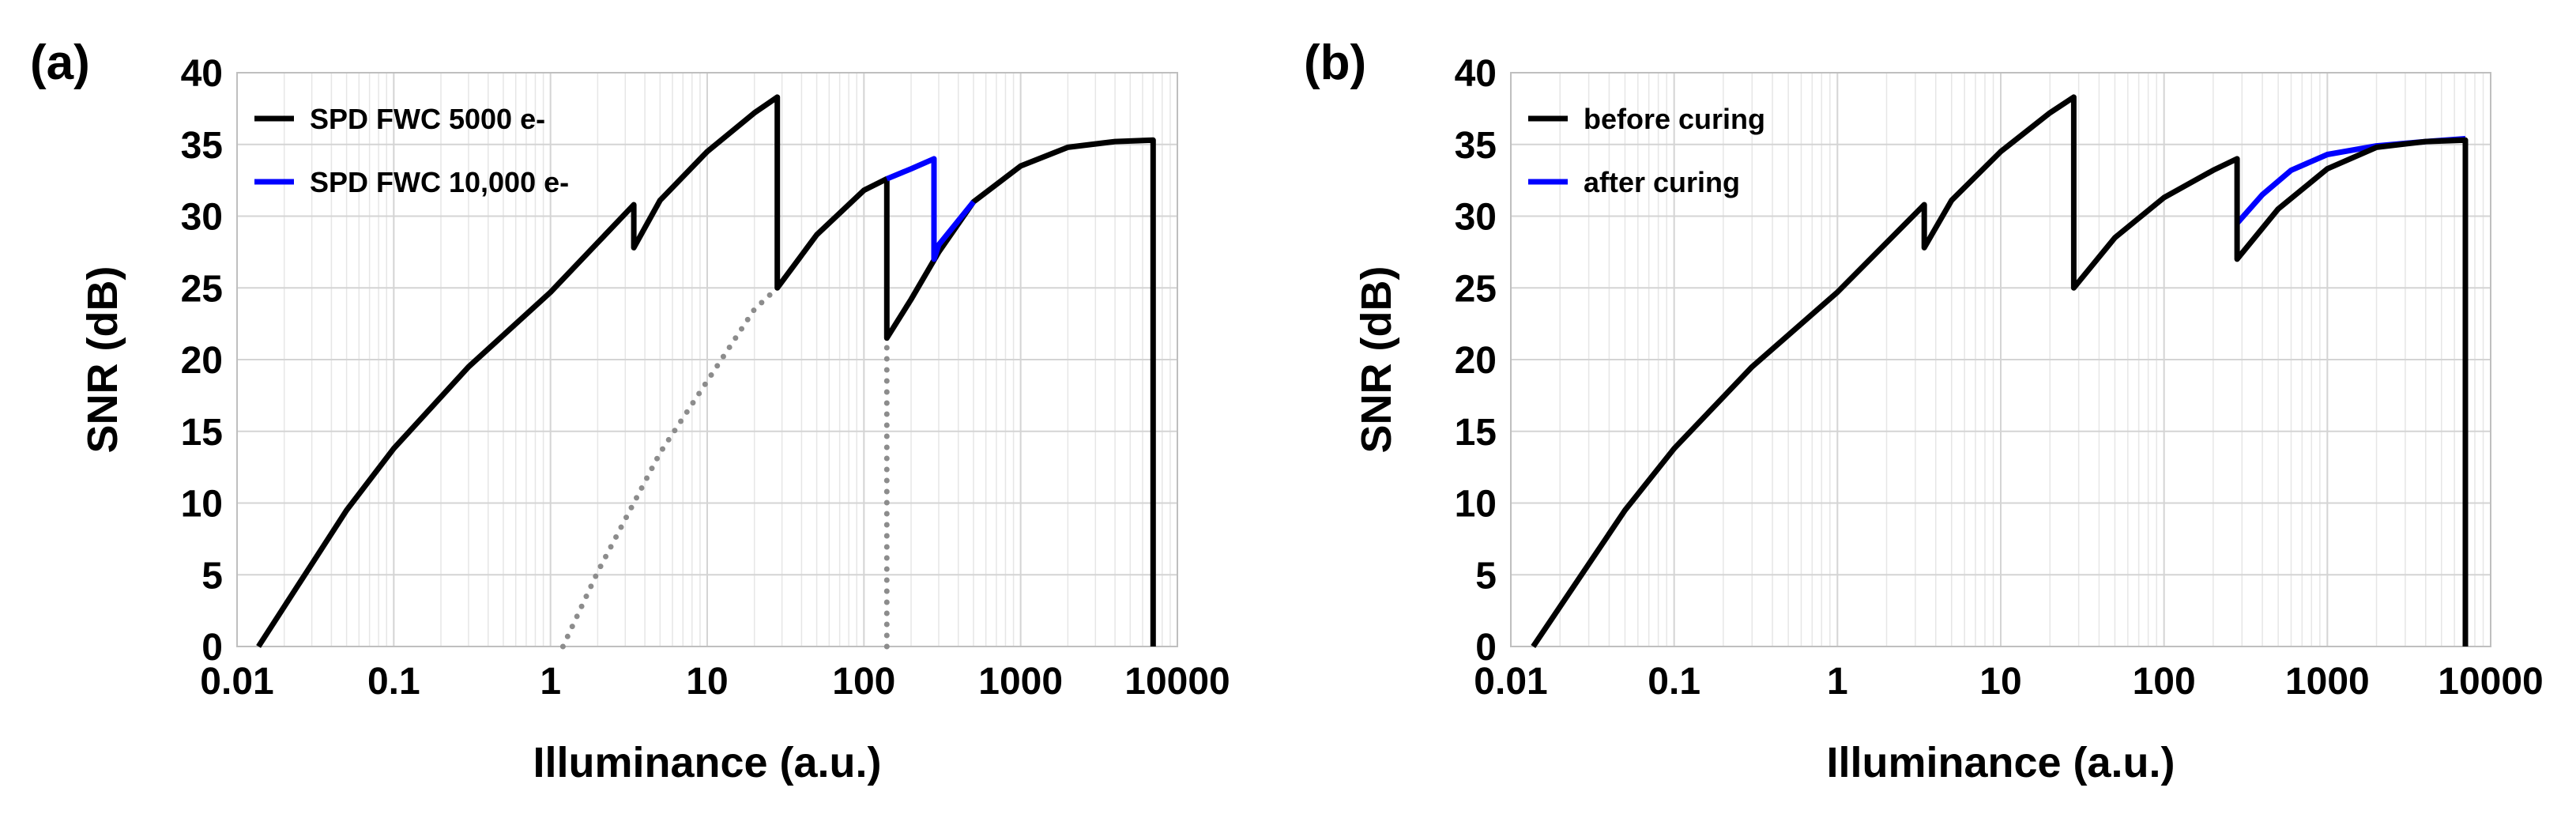 The image size is (2576, 818). I want to click on legend-label: SPD FWC 10,000 e-, so click(439, 182).